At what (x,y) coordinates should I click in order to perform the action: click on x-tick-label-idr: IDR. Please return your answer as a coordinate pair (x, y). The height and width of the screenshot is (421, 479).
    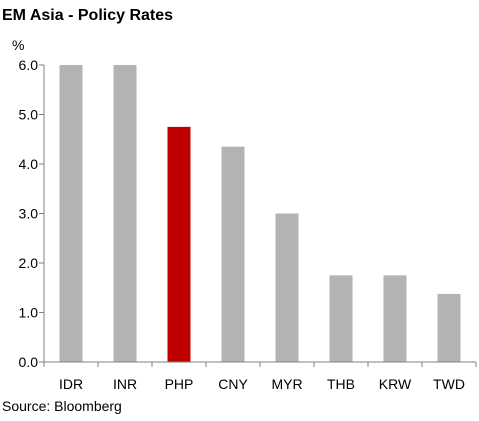
    Looking at the image, I should click on (71, 384).